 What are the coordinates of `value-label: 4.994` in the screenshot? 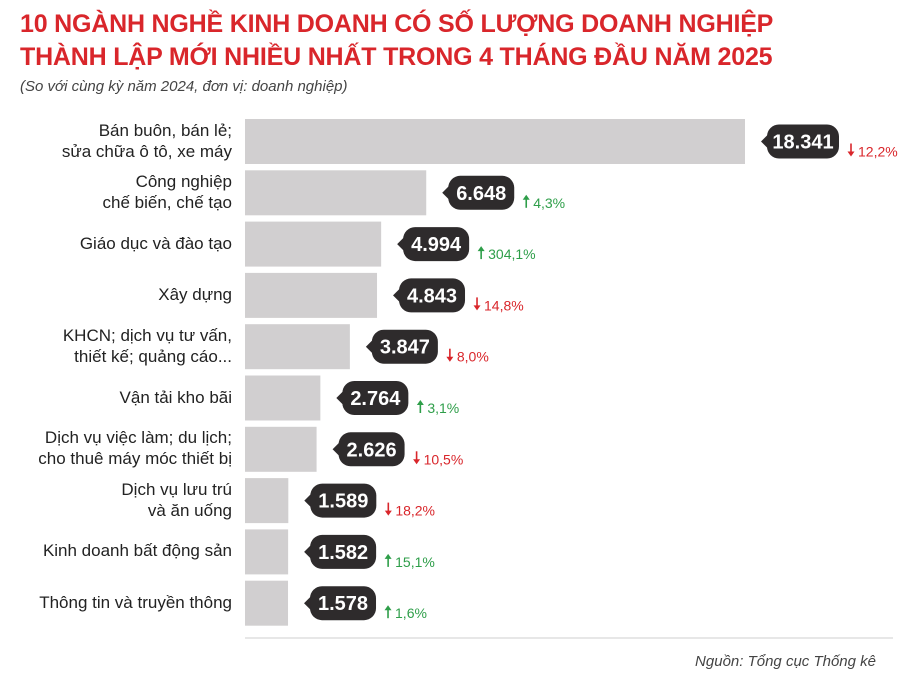 It's located at (436, 245).